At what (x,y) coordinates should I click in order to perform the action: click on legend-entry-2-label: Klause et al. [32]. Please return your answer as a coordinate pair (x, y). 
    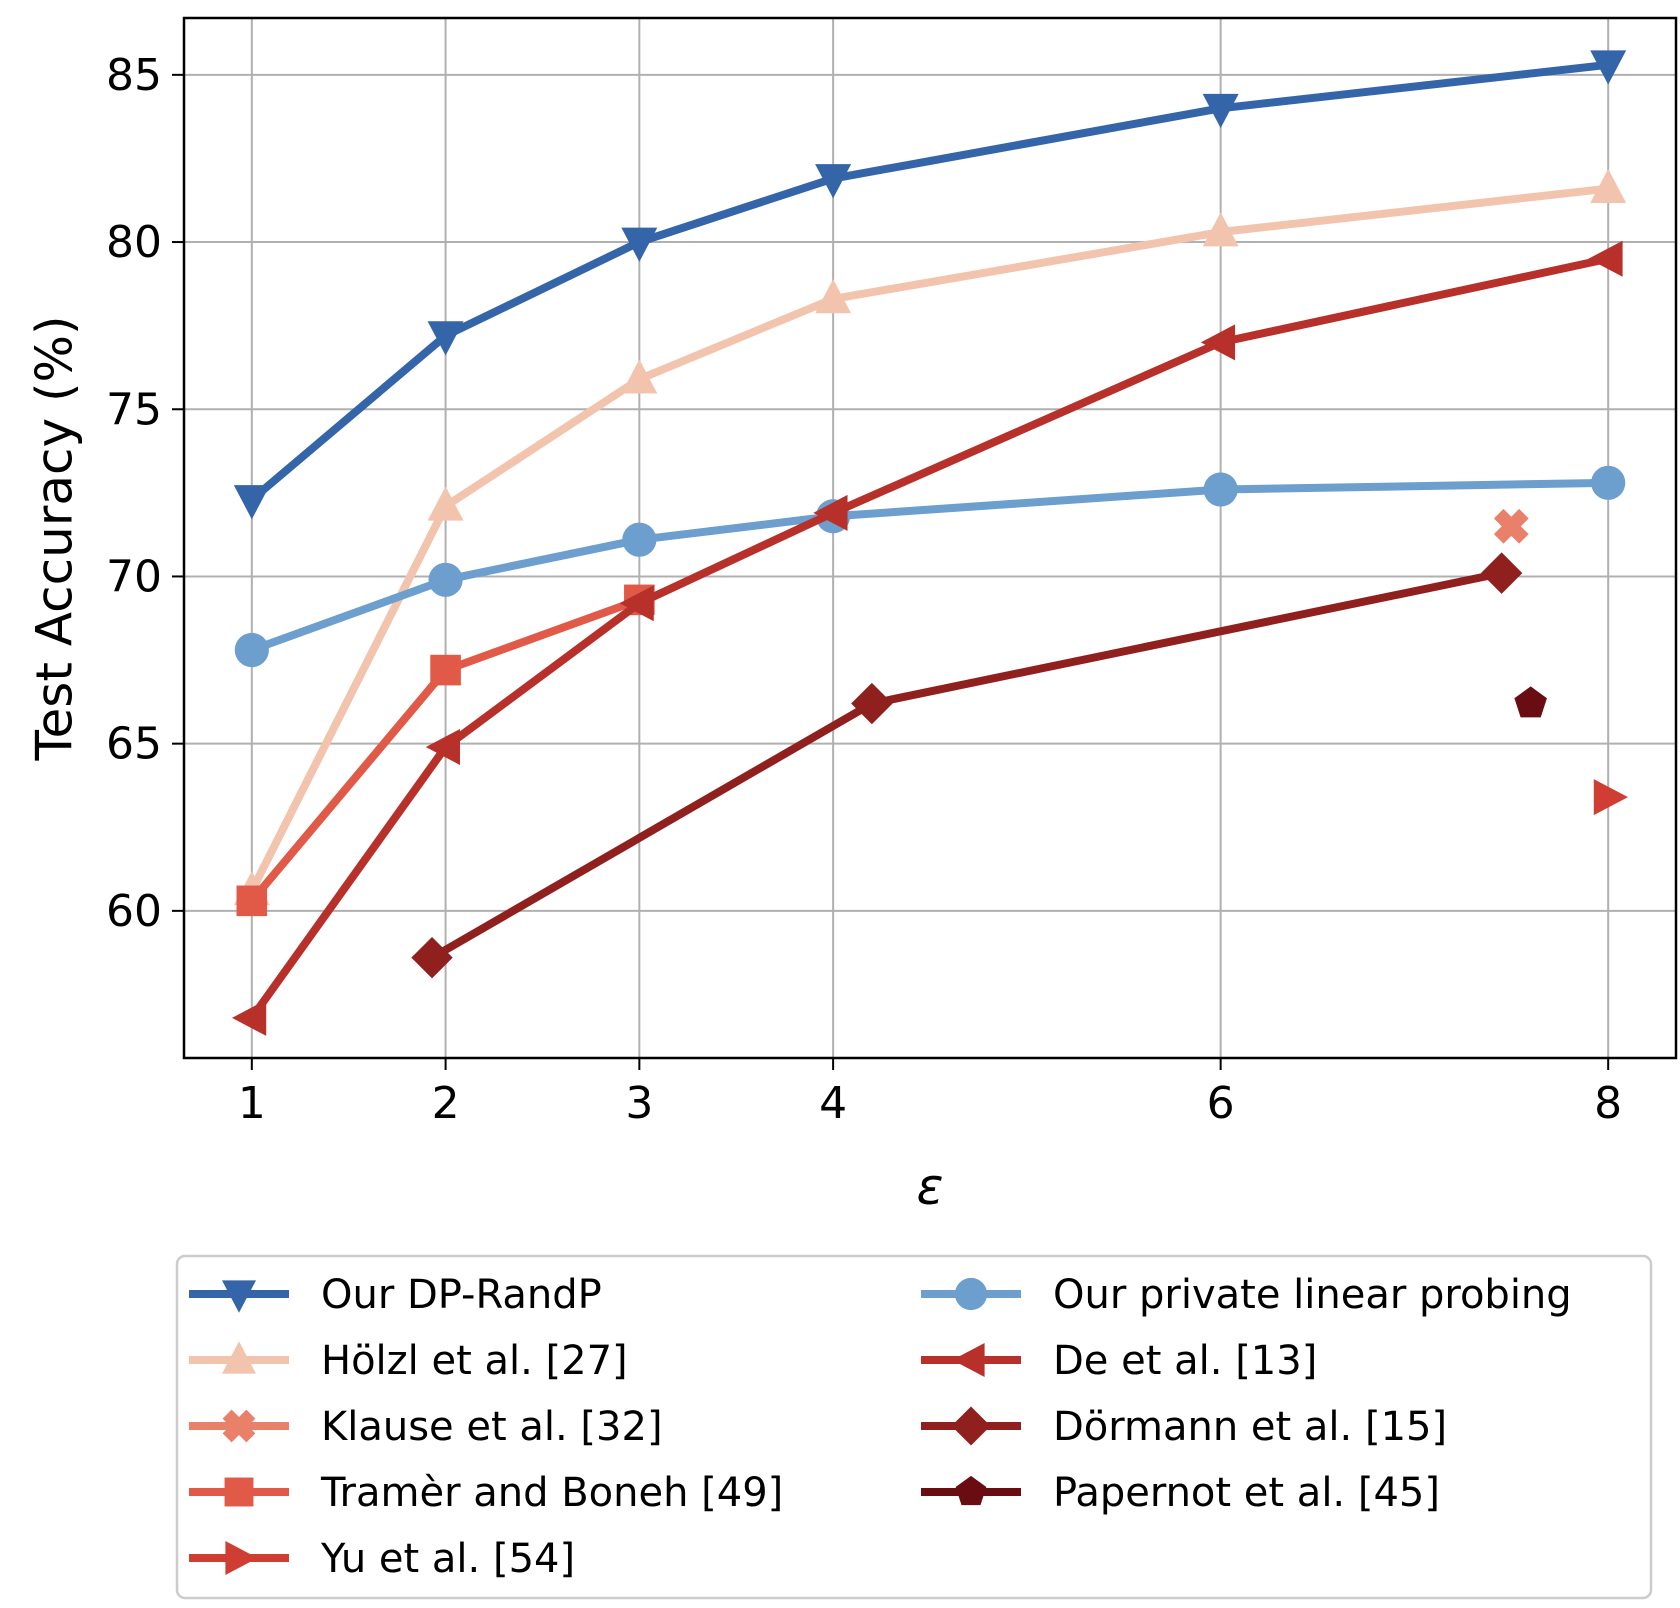
    Looking at the image, I should click on (492, 1427).